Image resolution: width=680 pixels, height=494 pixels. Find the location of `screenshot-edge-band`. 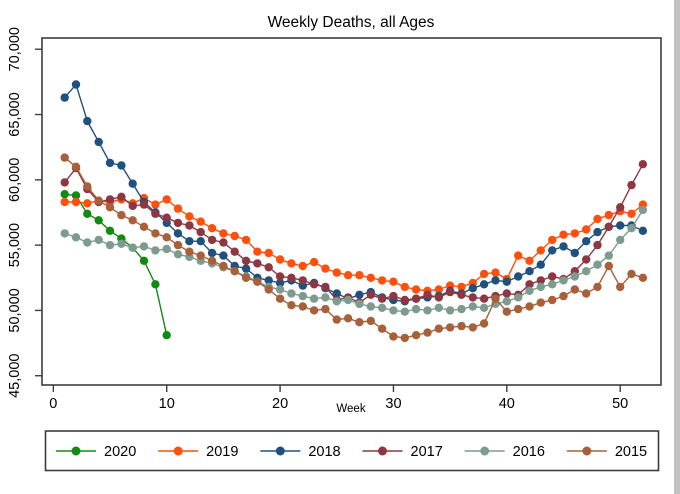

screenshot-edge-band is located at coordinates (677, 247).